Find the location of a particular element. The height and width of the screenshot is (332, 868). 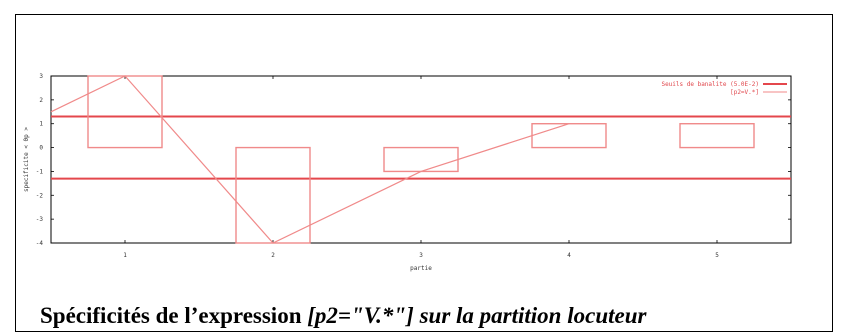

y-tick-label: 2 is located at coordinates (41, 100).